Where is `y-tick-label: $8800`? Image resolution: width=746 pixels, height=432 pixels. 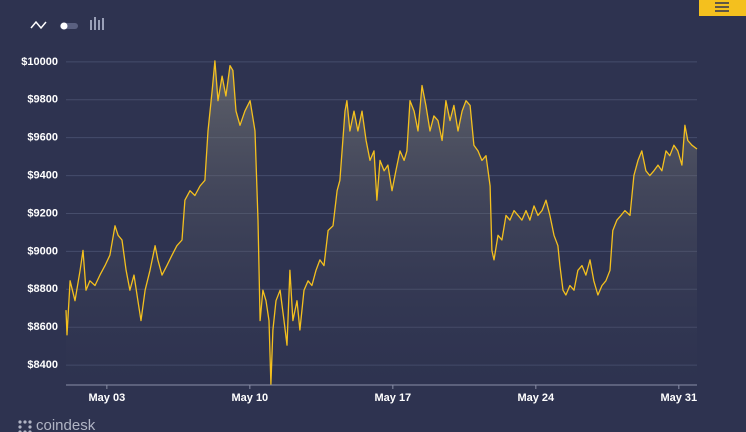 y-tick-label: $8800 is located at coordinates (42, 289).